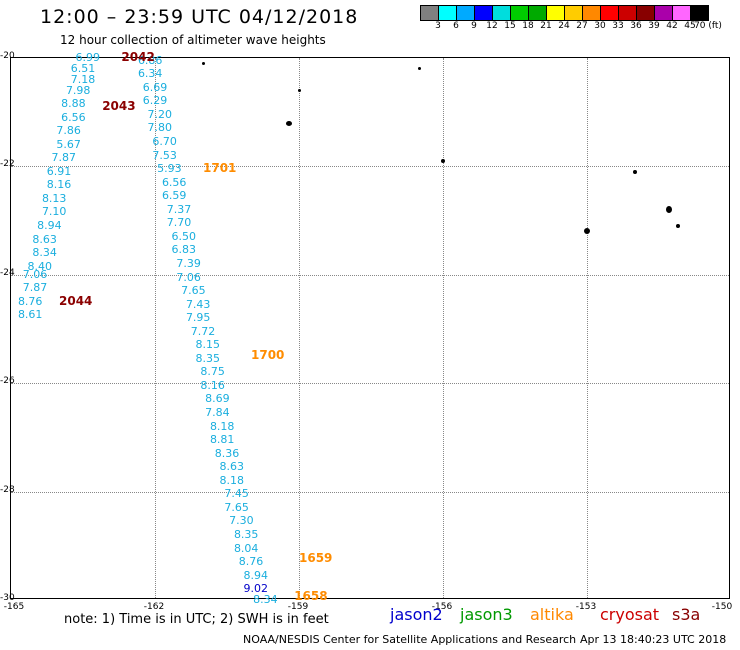 The width and height of the screenshot is (740, 650). Describe the element at coordinates (7, 381) in the screenshot. I see `y-tick-label: -26` at that location.